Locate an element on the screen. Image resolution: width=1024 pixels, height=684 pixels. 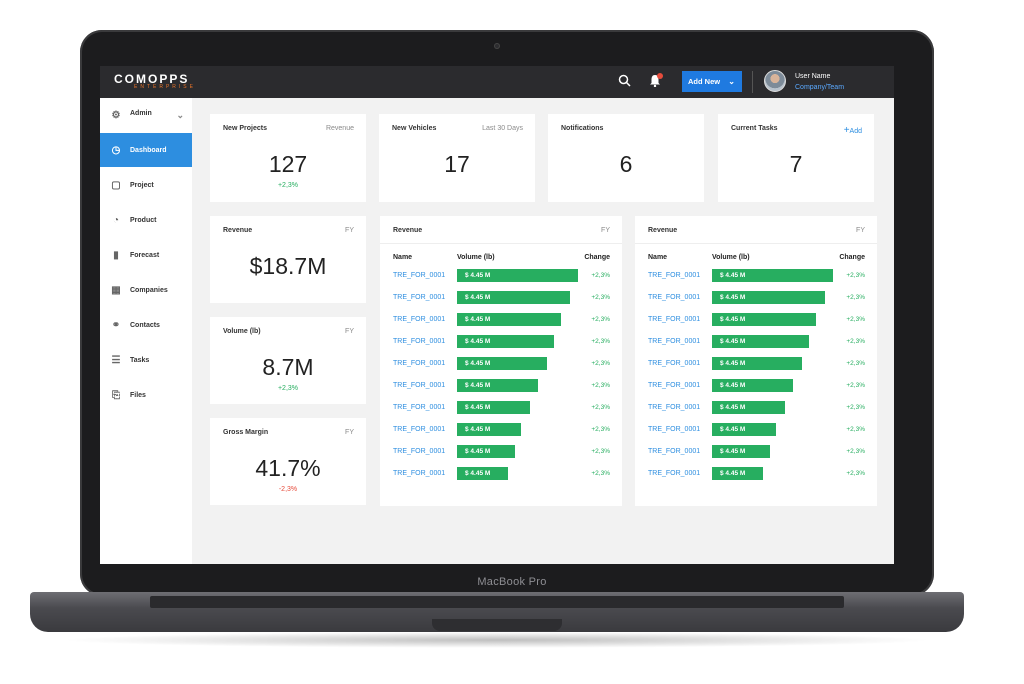
sidebar-item-tasks: ☰ Tasks is located at coordinates (146, 360).